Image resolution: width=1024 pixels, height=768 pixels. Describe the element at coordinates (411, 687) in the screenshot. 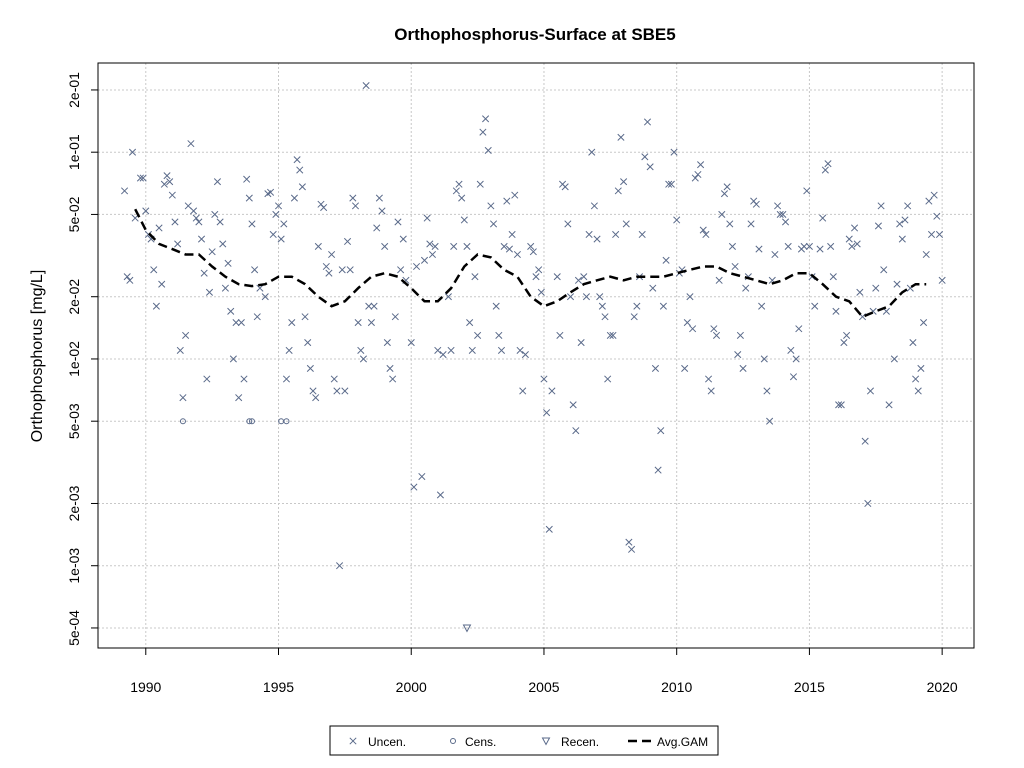

I see `x-tick-label: 2000` at that location.